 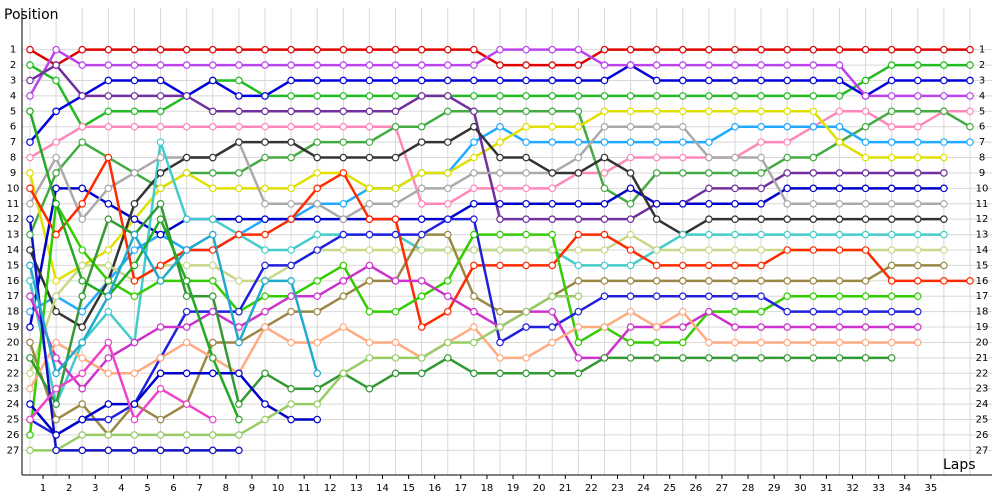 I want to click on x-tick-label: 18, so click(x=487, y=488).